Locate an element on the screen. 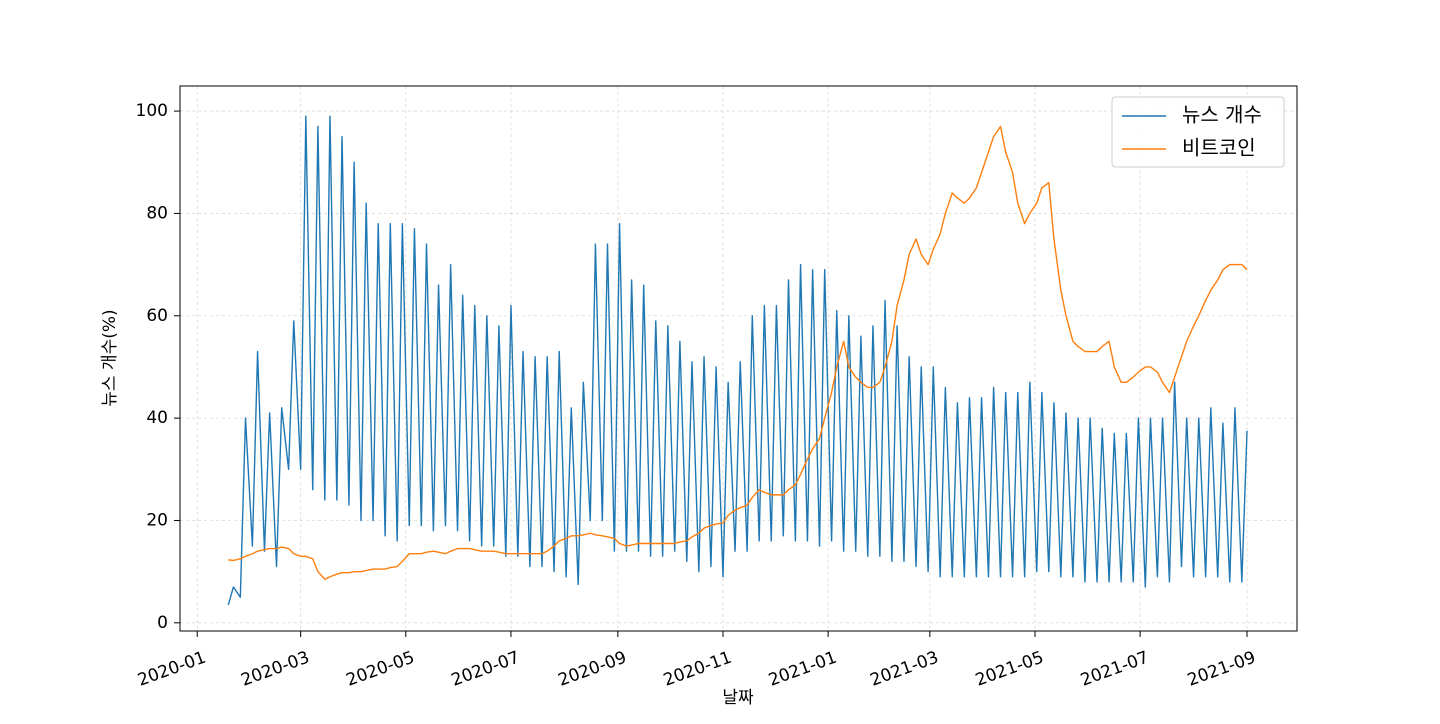  x-tick-label: 2020-07 is located at coordinates (486, 669).